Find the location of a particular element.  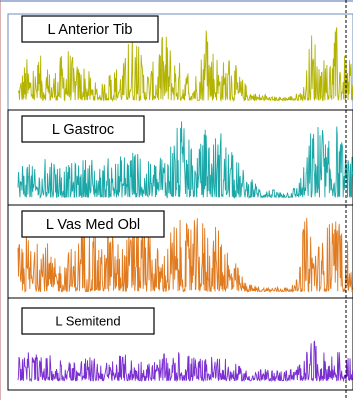

channel-label-text: L Vas Med Obl is located at coordinates (93, 225).